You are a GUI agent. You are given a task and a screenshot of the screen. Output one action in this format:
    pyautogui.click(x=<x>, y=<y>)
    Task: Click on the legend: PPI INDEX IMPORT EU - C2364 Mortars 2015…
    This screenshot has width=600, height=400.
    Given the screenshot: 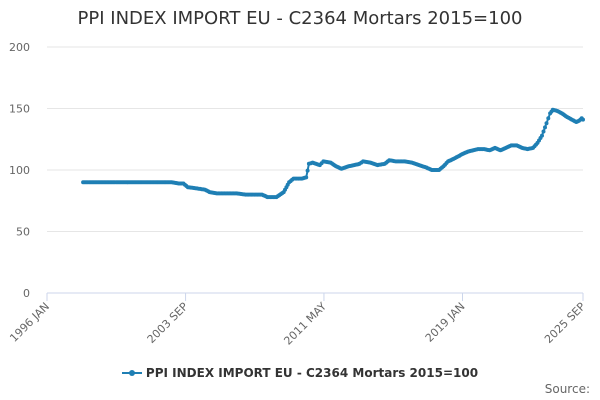 What is the action you would take?
    pyautogui.click(x=300, y=373)
    